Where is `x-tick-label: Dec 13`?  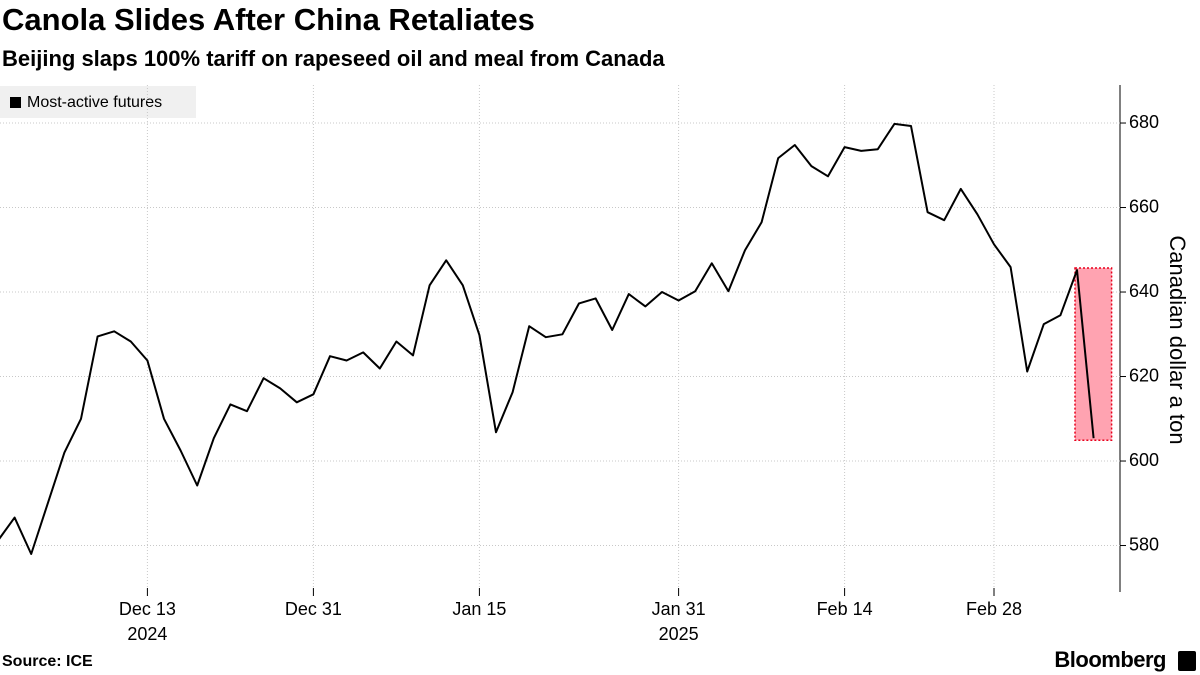
x-tick-label: Dec 13 is located at coordinates (147, 609).